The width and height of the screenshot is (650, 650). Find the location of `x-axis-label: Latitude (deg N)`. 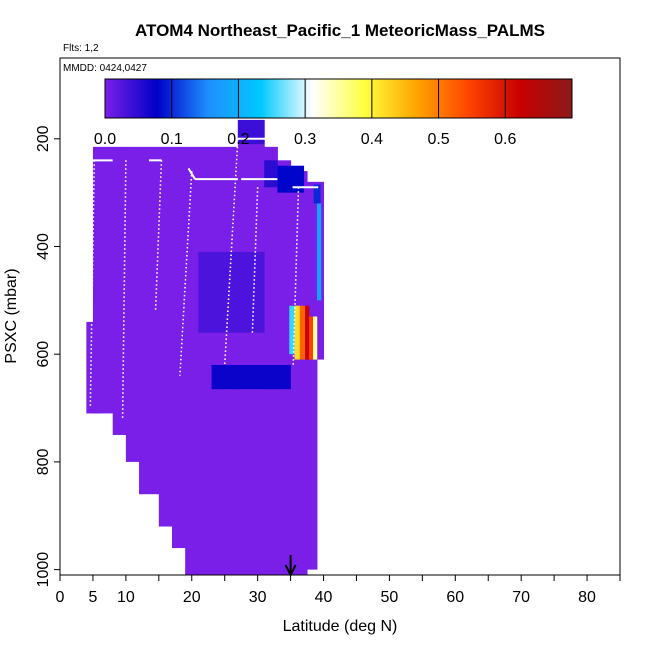

x-axis-label: Latitude (deg N) is located at coordinates (340, 626).